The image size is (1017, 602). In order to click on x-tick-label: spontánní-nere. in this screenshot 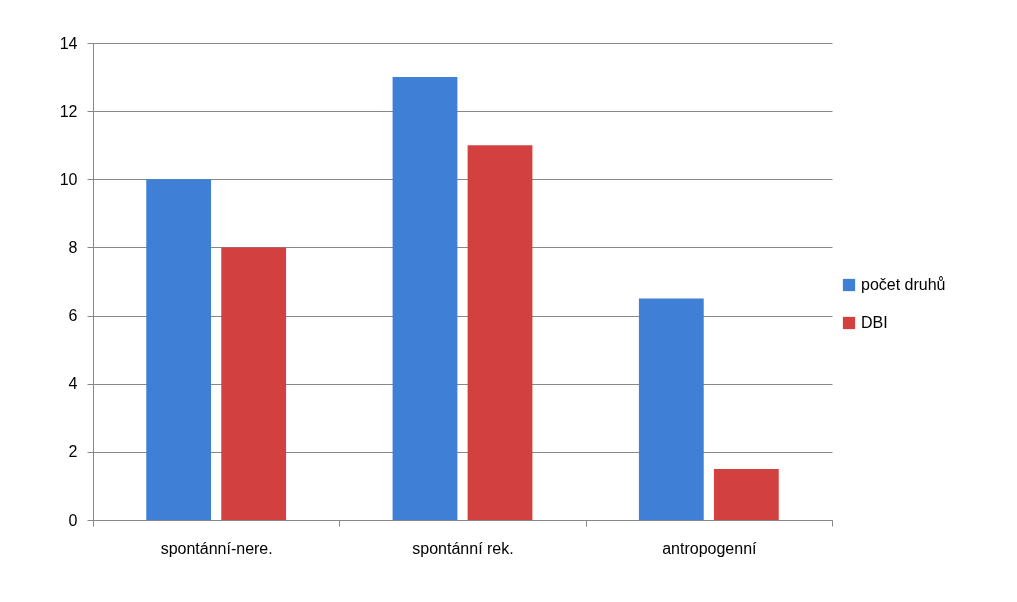, I will do `click(216, 548)`.